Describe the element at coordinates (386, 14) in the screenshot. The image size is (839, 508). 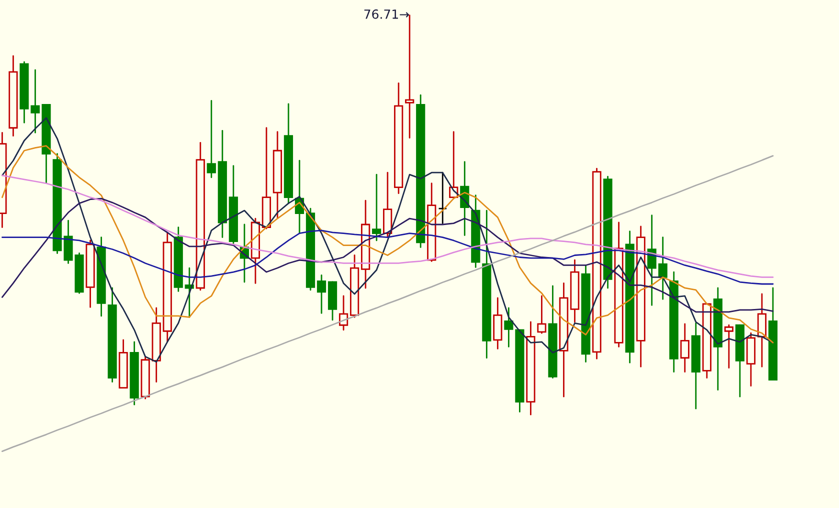
I see `annotation: 76.71→` at that location.